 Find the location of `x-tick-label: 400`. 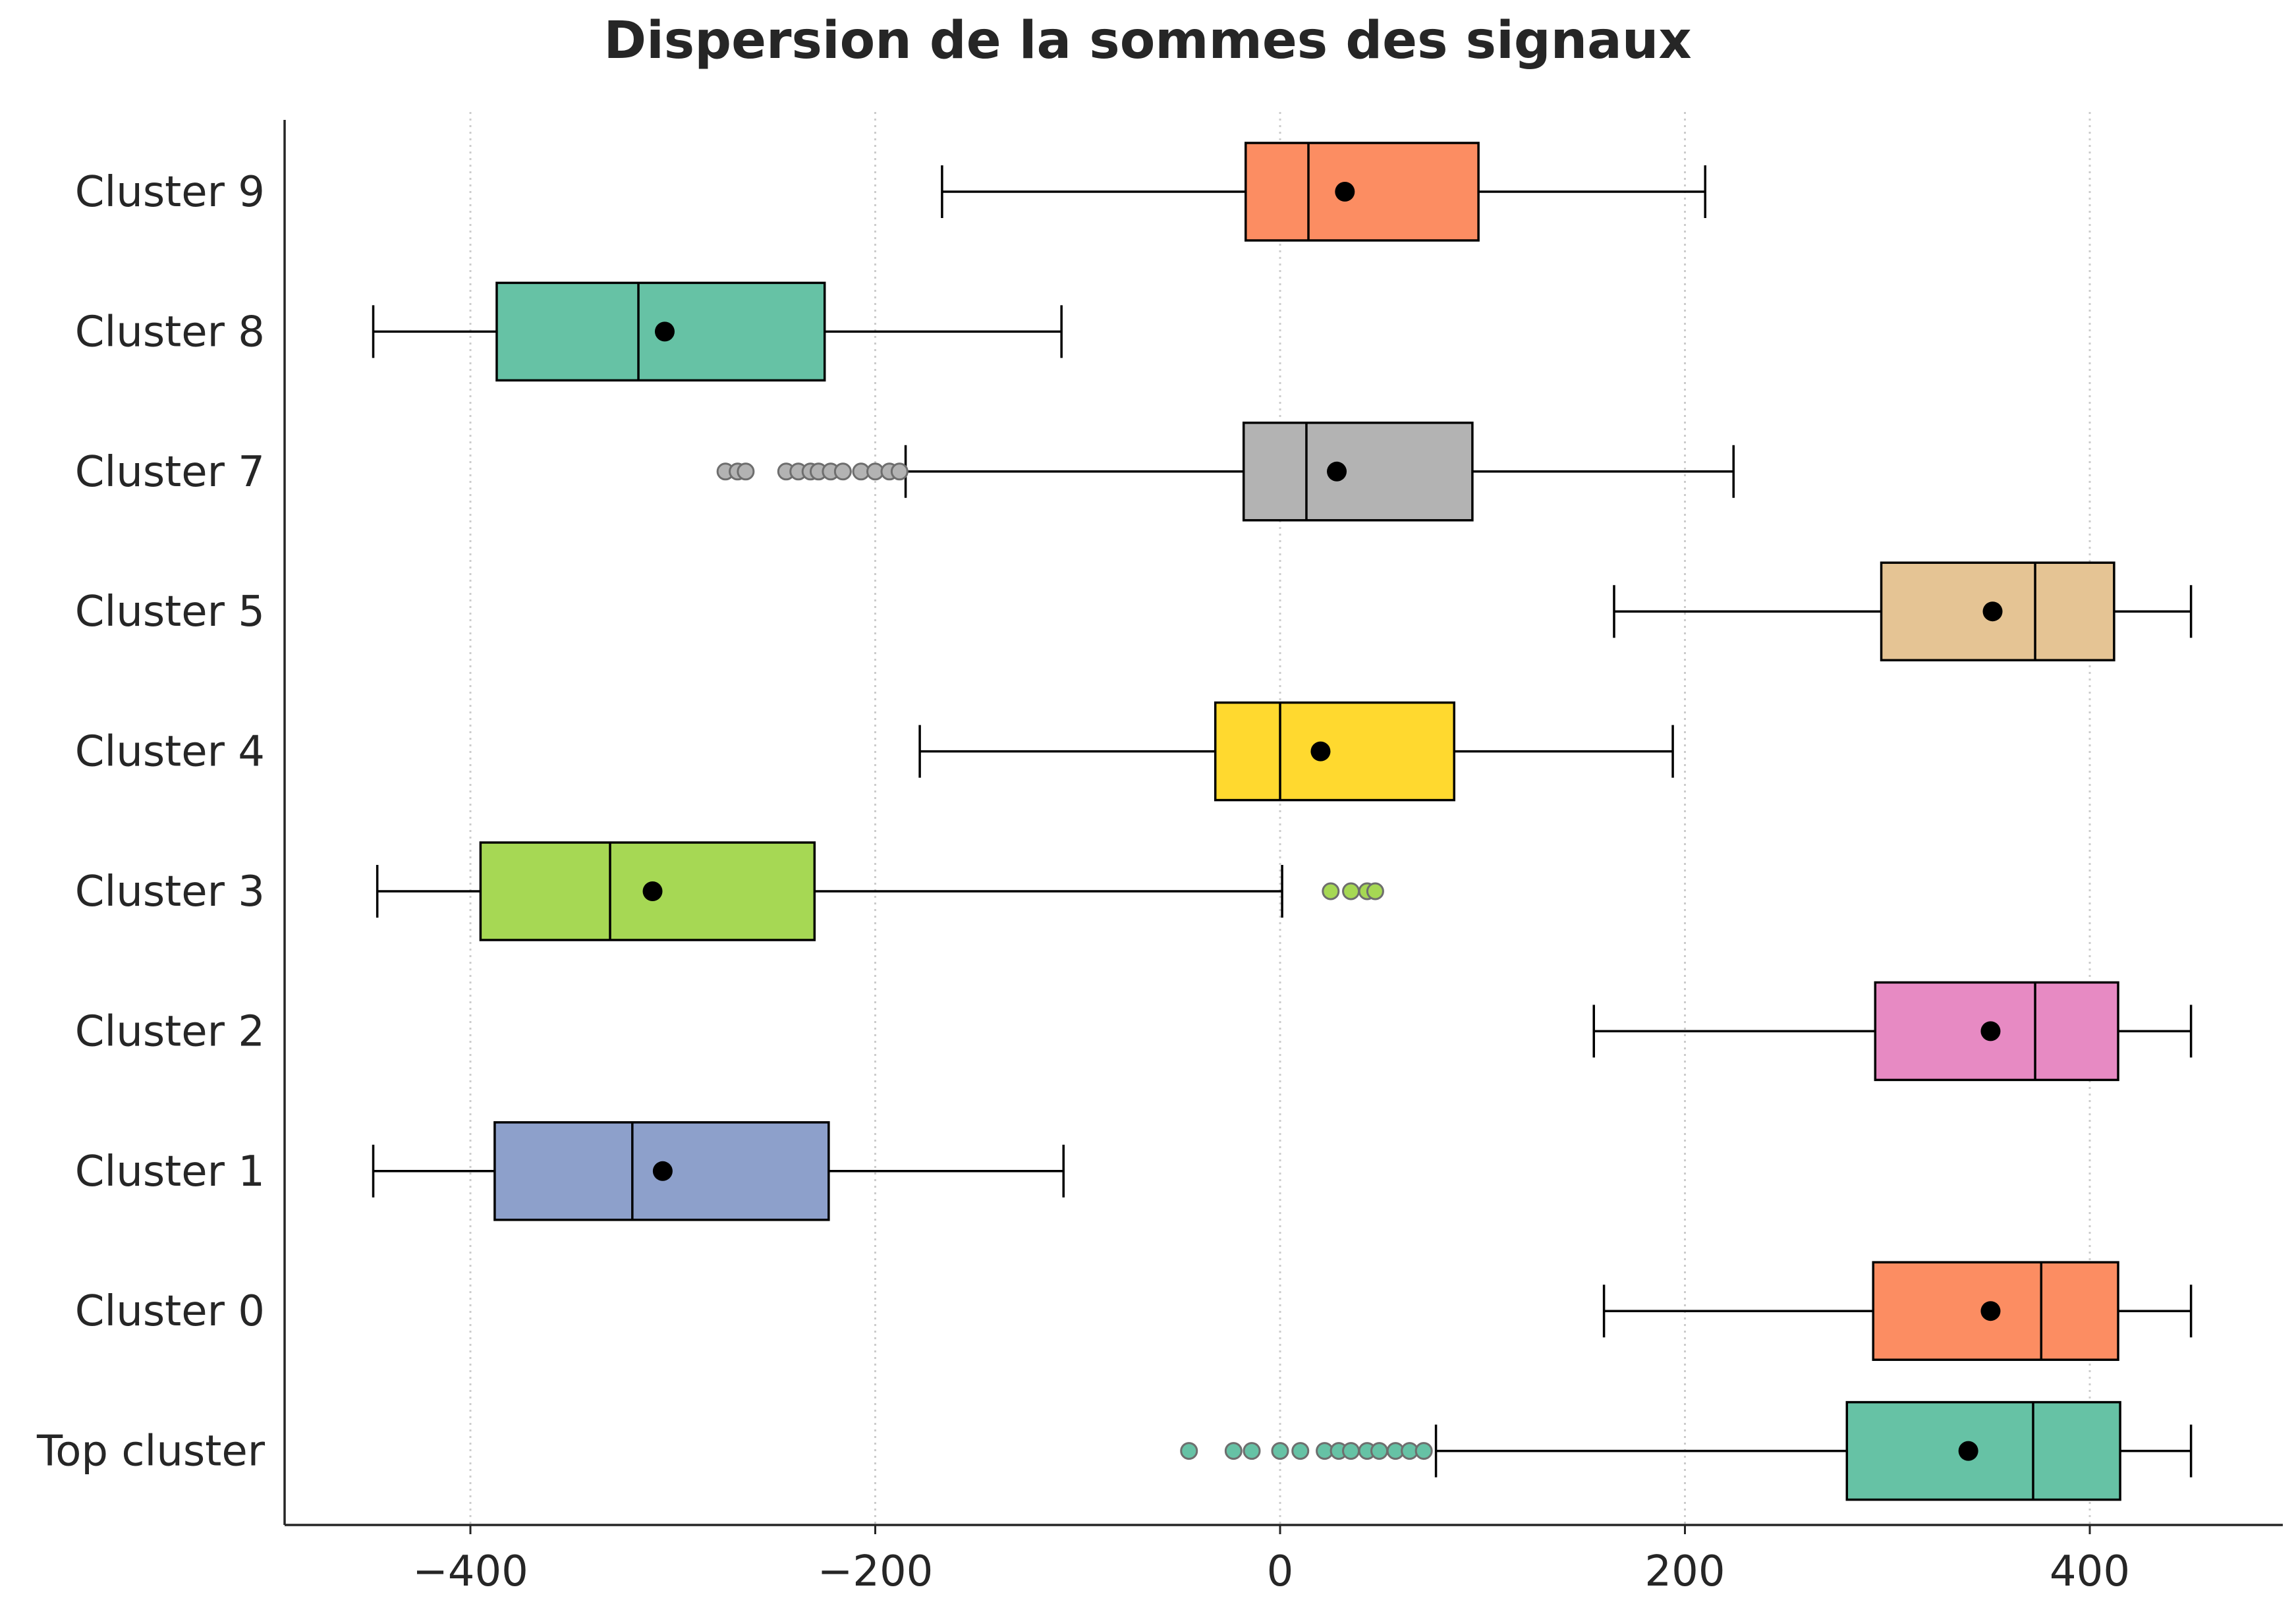

x-tick-label: 400 is located at coordinates (2090, 1572).